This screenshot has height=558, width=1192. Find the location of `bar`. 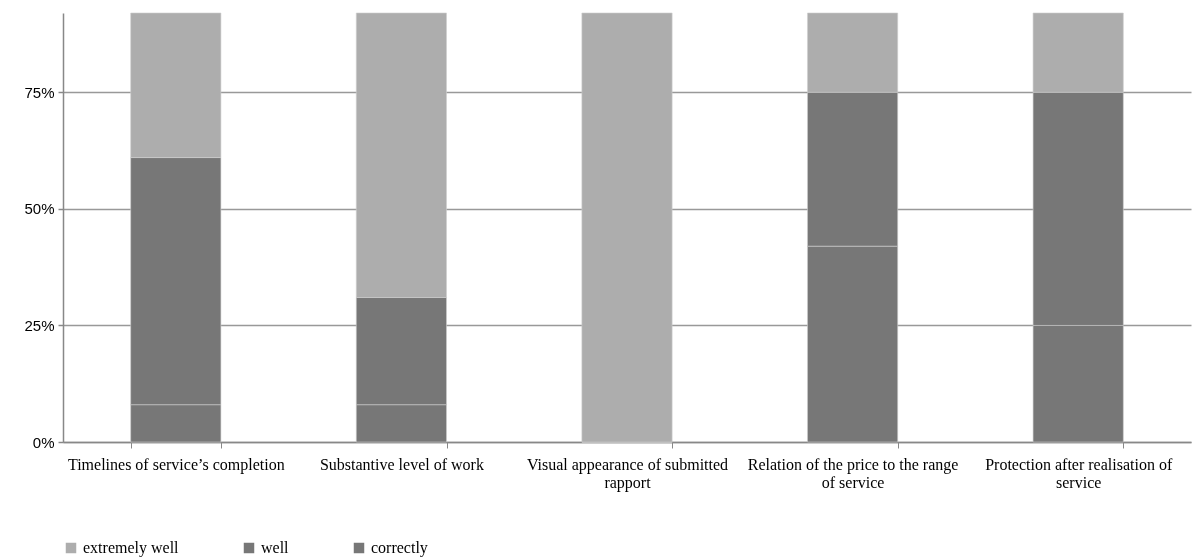

bar is located at coordinates (627, 227).